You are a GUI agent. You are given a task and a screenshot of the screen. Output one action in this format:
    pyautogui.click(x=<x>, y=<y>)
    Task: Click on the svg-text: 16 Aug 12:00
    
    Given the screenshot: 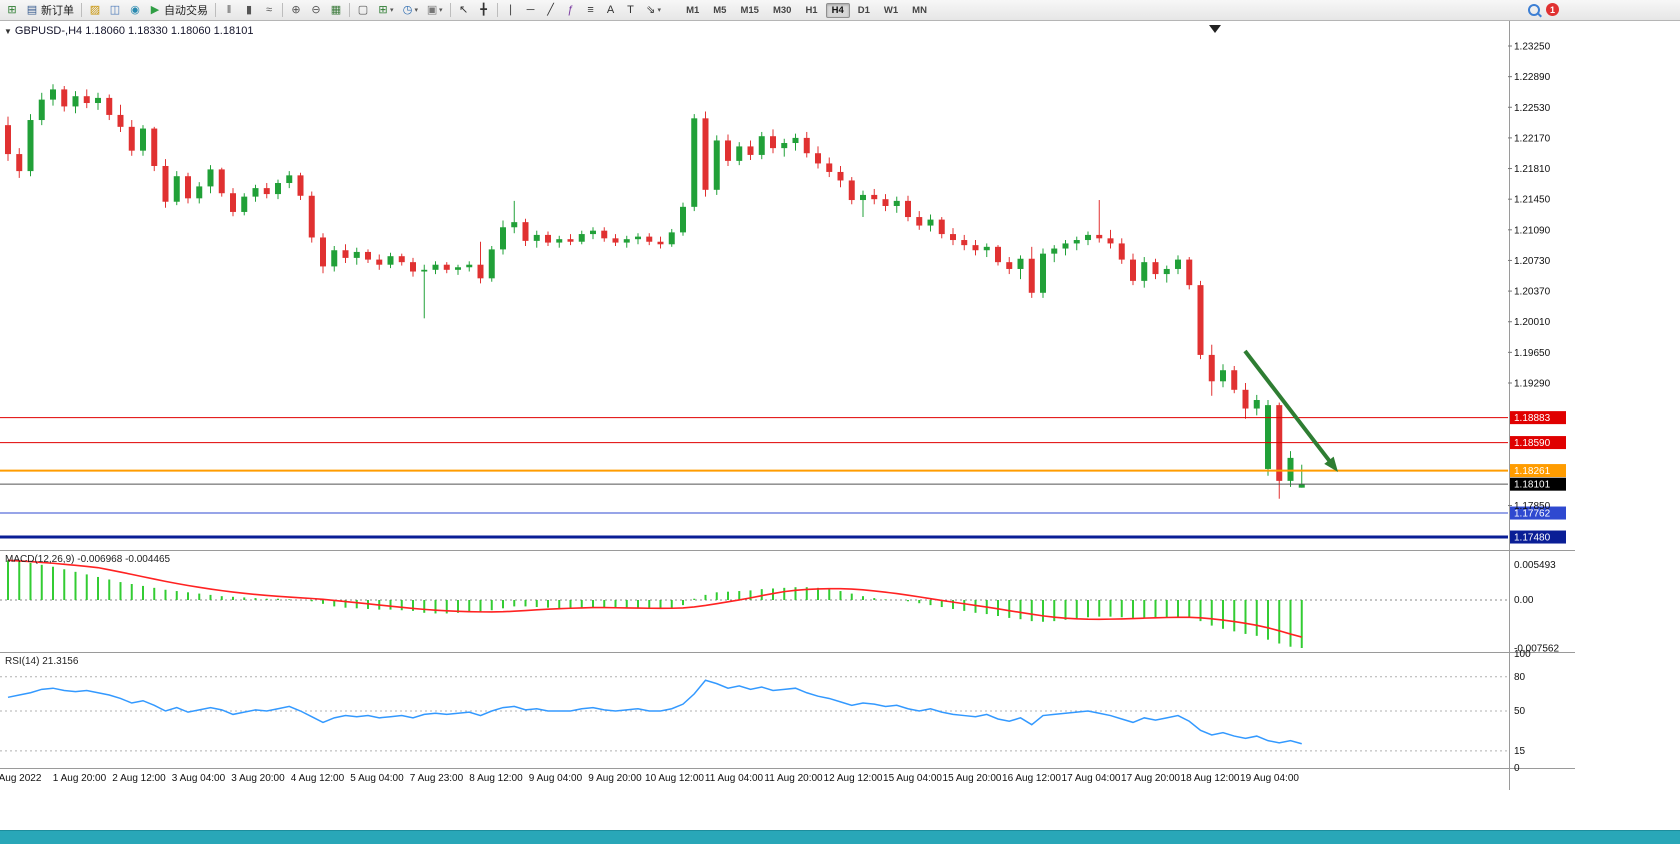 What is the action you would take?
    pyautogui.click(x=1031, y=778)
    